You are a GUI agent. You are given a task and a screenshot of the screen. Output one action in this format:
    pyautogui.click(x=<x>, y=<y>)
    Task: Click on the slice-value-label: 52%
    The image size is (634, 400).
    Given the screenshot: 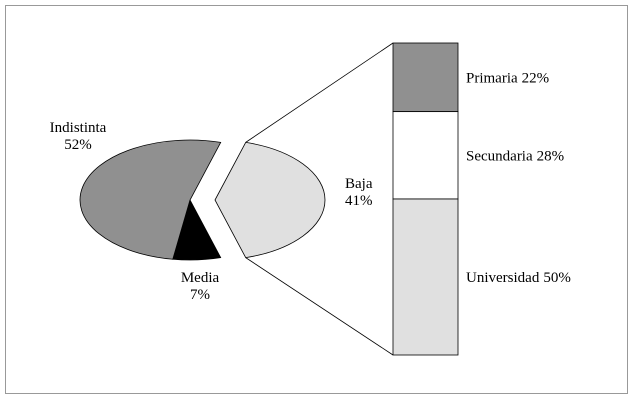 What is the action you would take?
    pyautogui.click(x=78, y=145)
    